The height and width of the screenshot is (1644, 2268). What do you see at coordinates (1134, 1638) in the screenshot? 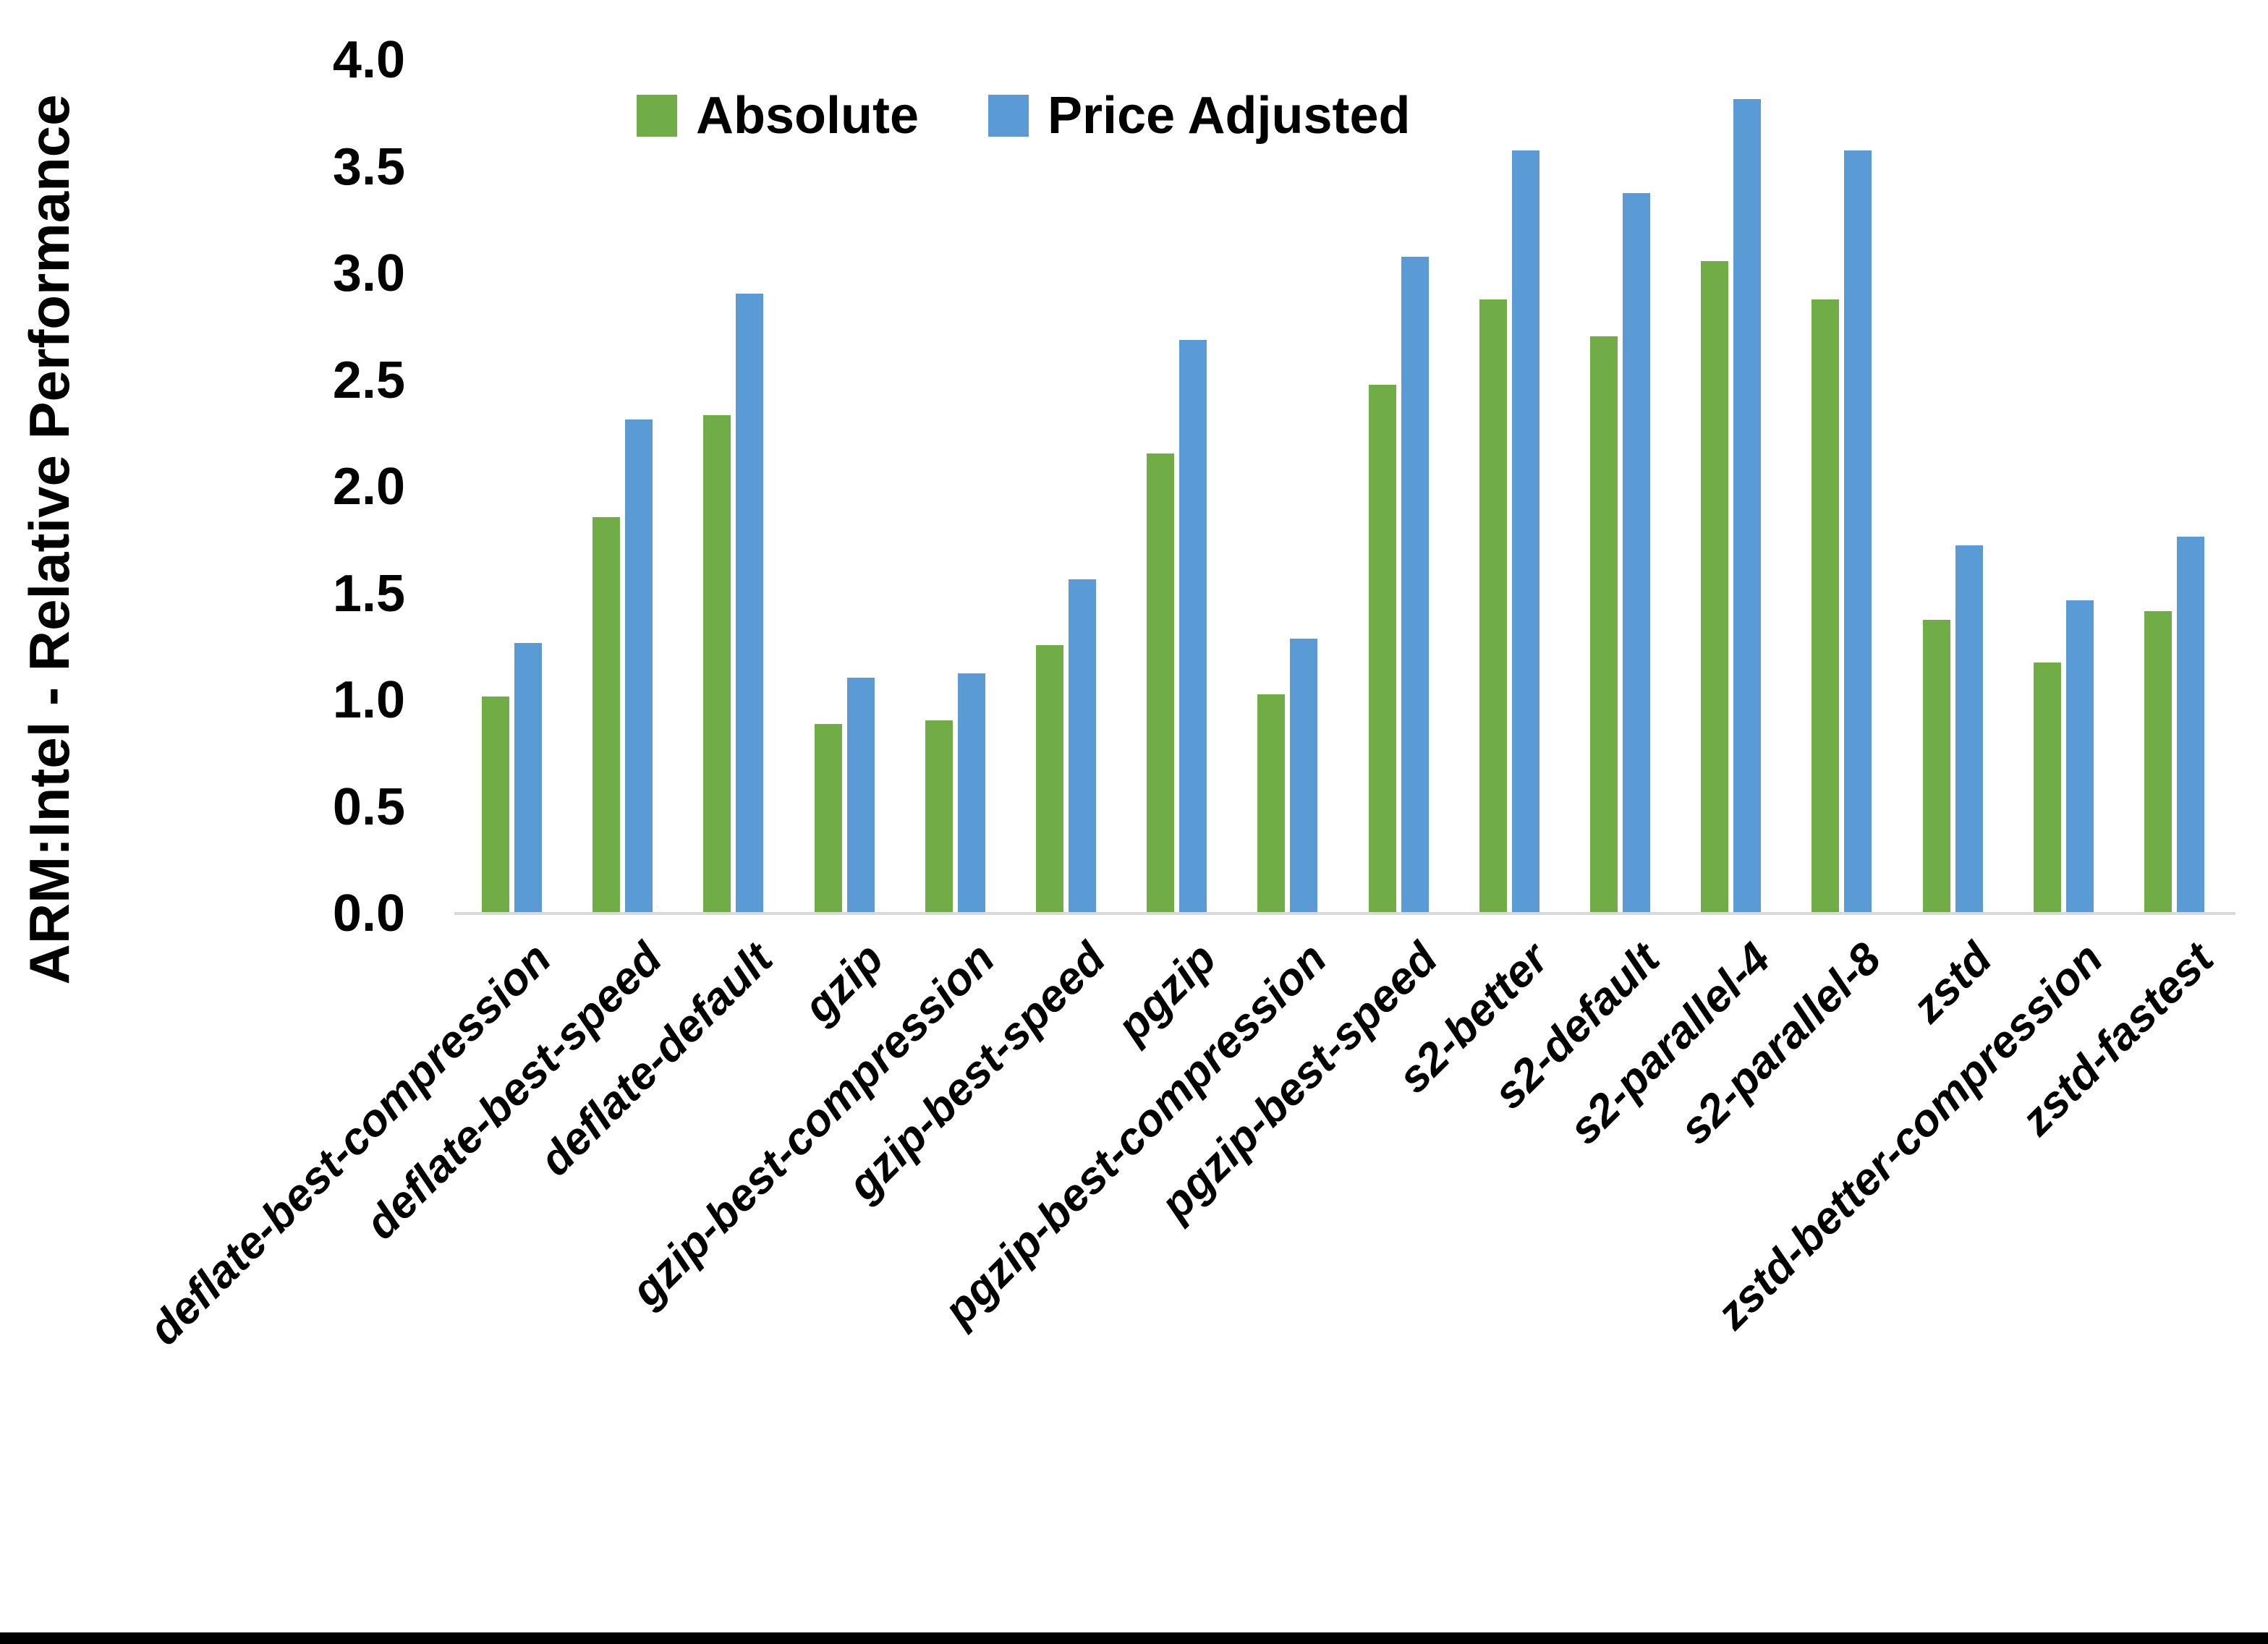
I see `bottom-border` at bounding box center [1134, 1638].